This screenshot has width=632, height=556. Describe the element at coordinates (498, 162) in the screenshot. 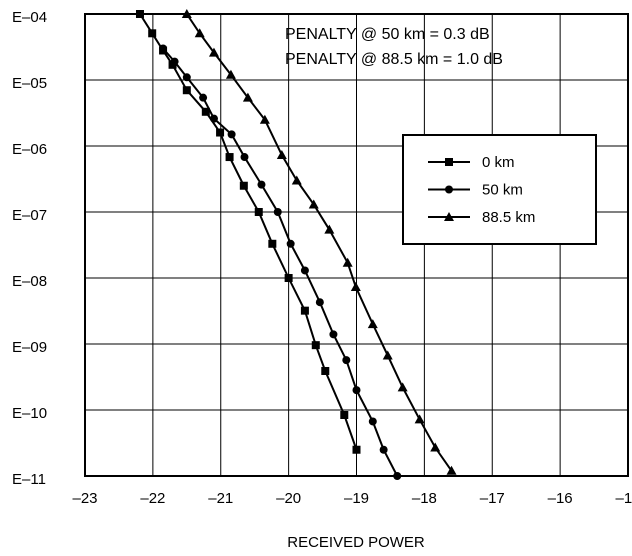

I see `legend-label: 0 km` at that location.